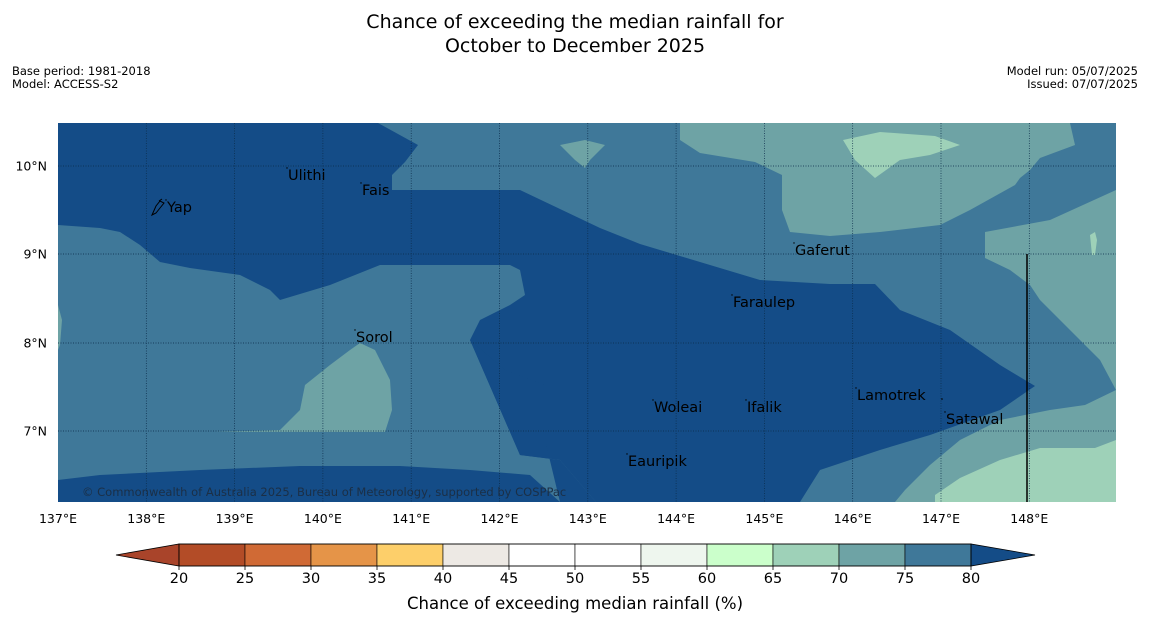 This screenshot has width=1150, height=644. I want to click on colorbar-tick-label: 40, so click(443, 579).